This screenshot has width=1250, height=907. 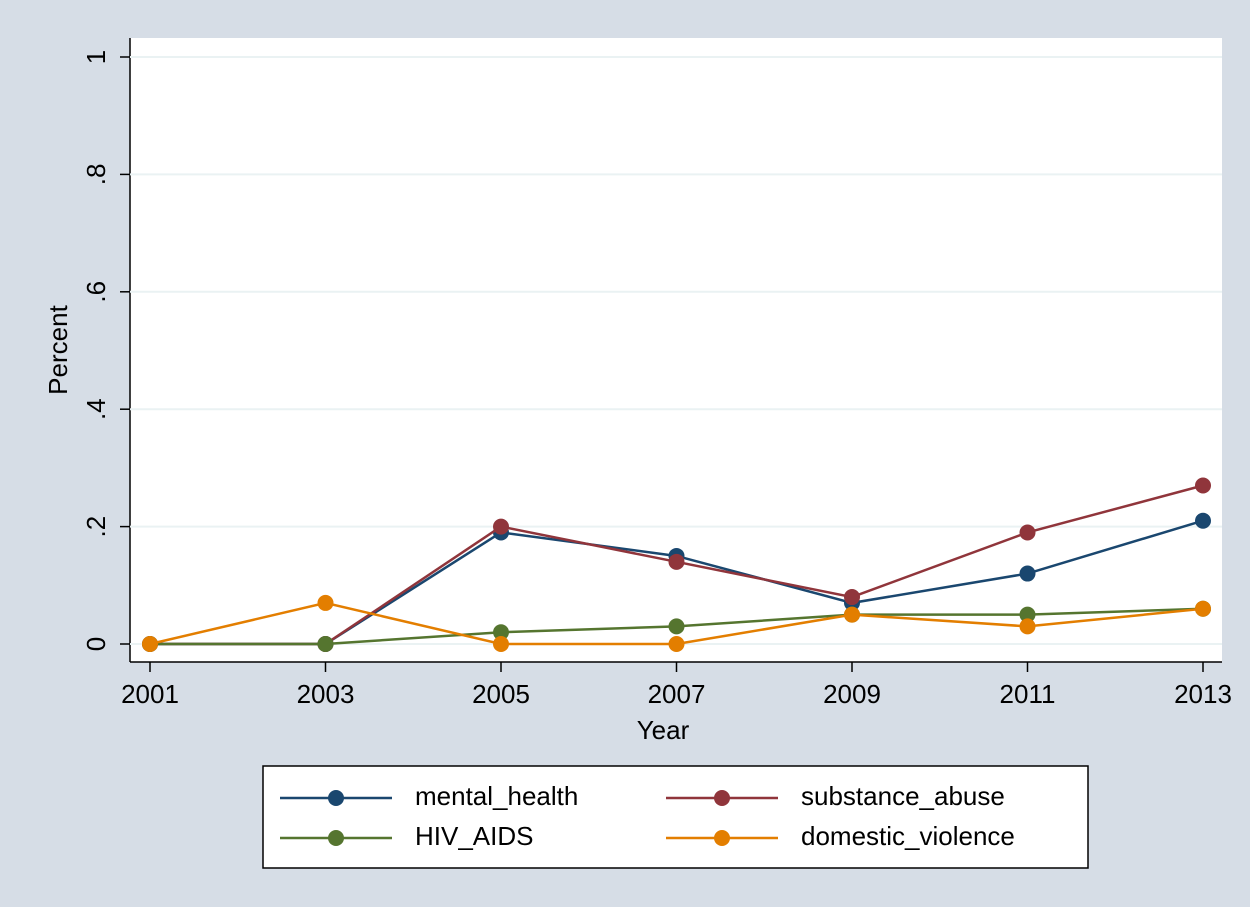 What do you see at coordinates (96, 644) in the screenshot?
I see `y-tick-label: 0` at bounding box center [96, 644].